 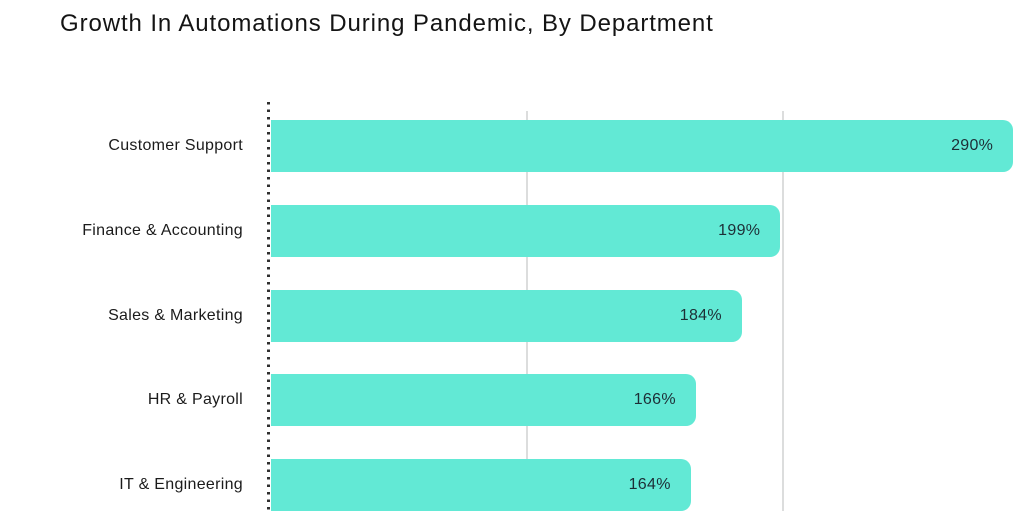 I want to click on bar-value-label: 166%, so click(x=654, y=400).